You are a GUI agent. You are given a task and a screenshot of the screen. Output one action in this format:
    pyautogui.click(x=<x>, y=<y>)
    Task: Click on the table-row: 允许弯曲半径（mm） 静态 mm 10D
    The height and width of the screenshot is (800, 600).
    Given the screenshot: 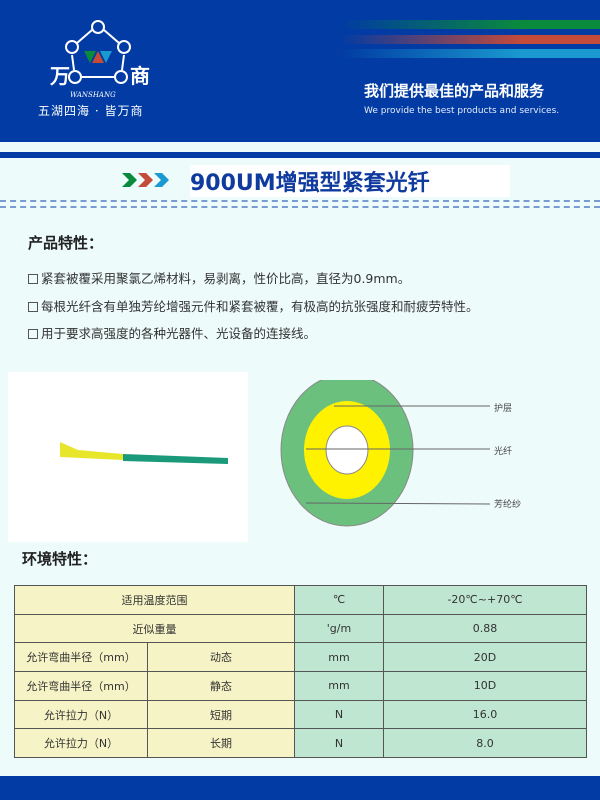 What is the action you would take?
    pyautogui.click(x=300, y=686)
    